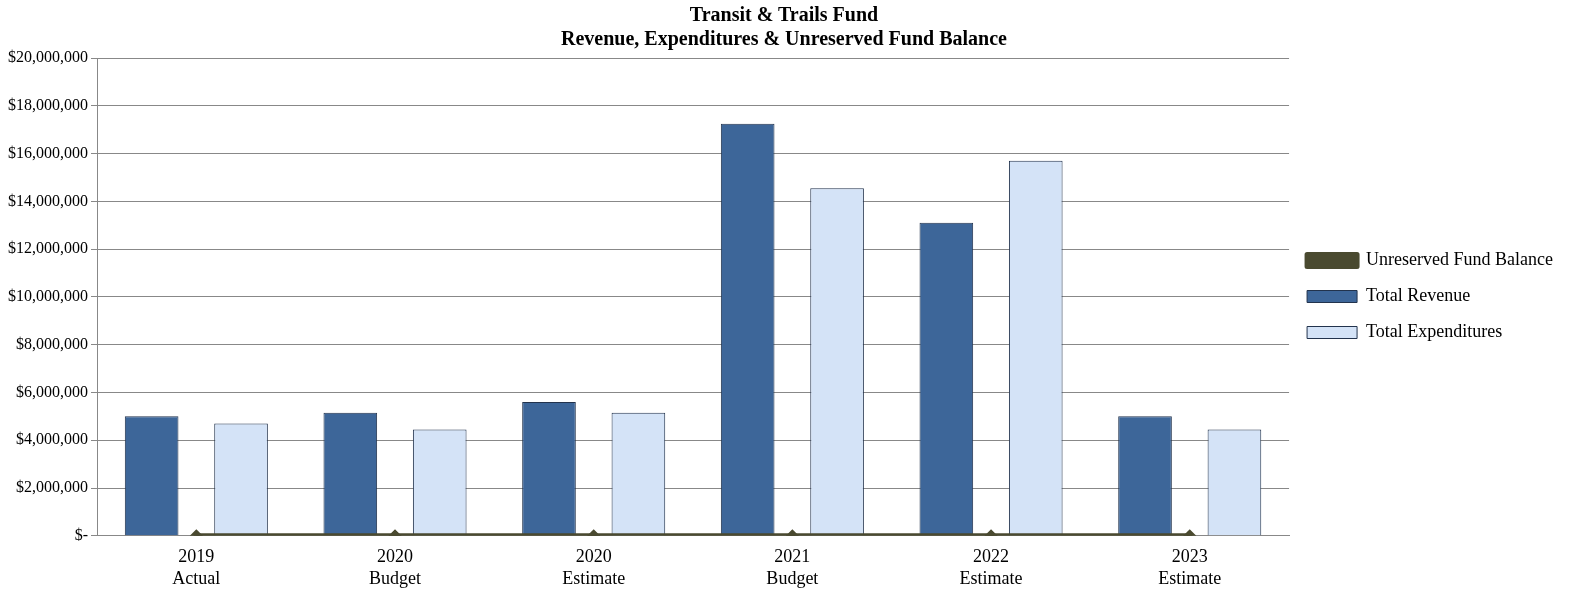  Describe the element at coordinates (81, 534) in the screenshot. I see `y-tick-label: $-` at that location.